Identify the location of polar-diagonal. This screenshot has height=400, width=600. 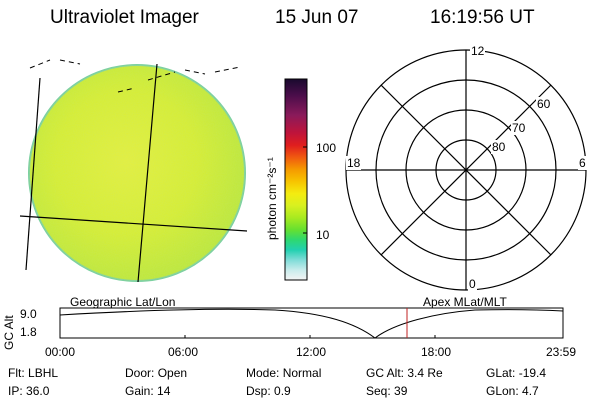
(466, 170).